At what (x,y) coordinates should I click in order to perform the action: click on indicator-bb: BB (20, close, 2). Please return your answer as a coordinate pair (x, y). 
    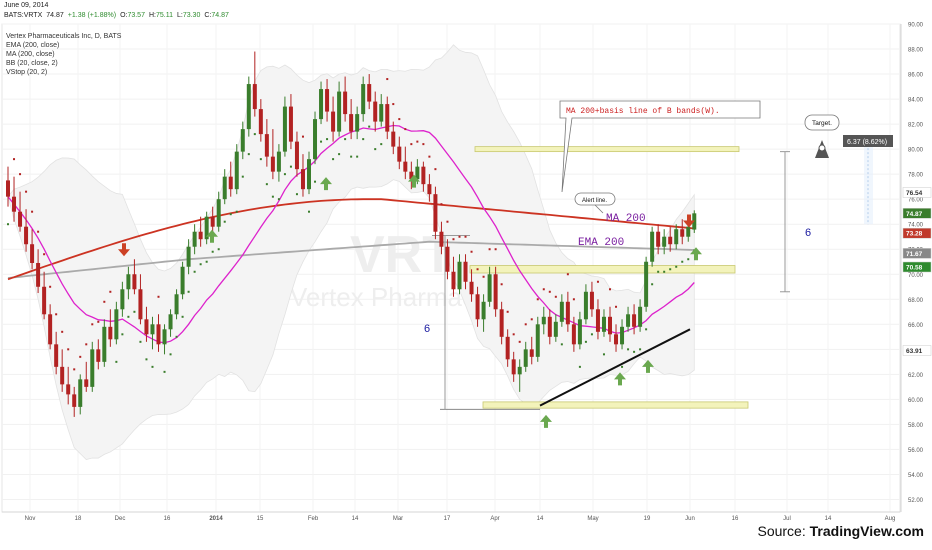
    Looking at the image, I should click on (32, 63).